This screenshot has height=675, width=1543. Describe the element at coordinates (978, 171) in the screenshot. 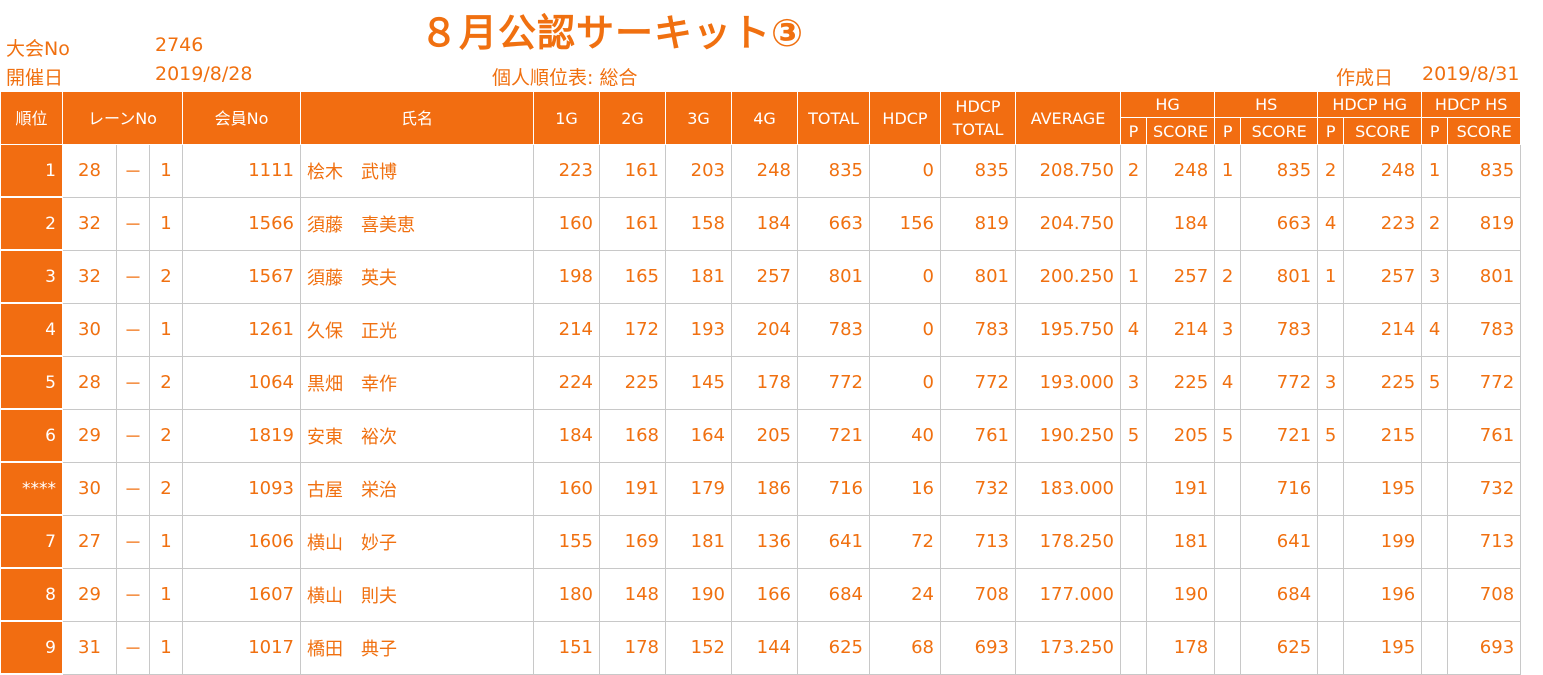

I see `handicap-total-cell: 835` at that location.